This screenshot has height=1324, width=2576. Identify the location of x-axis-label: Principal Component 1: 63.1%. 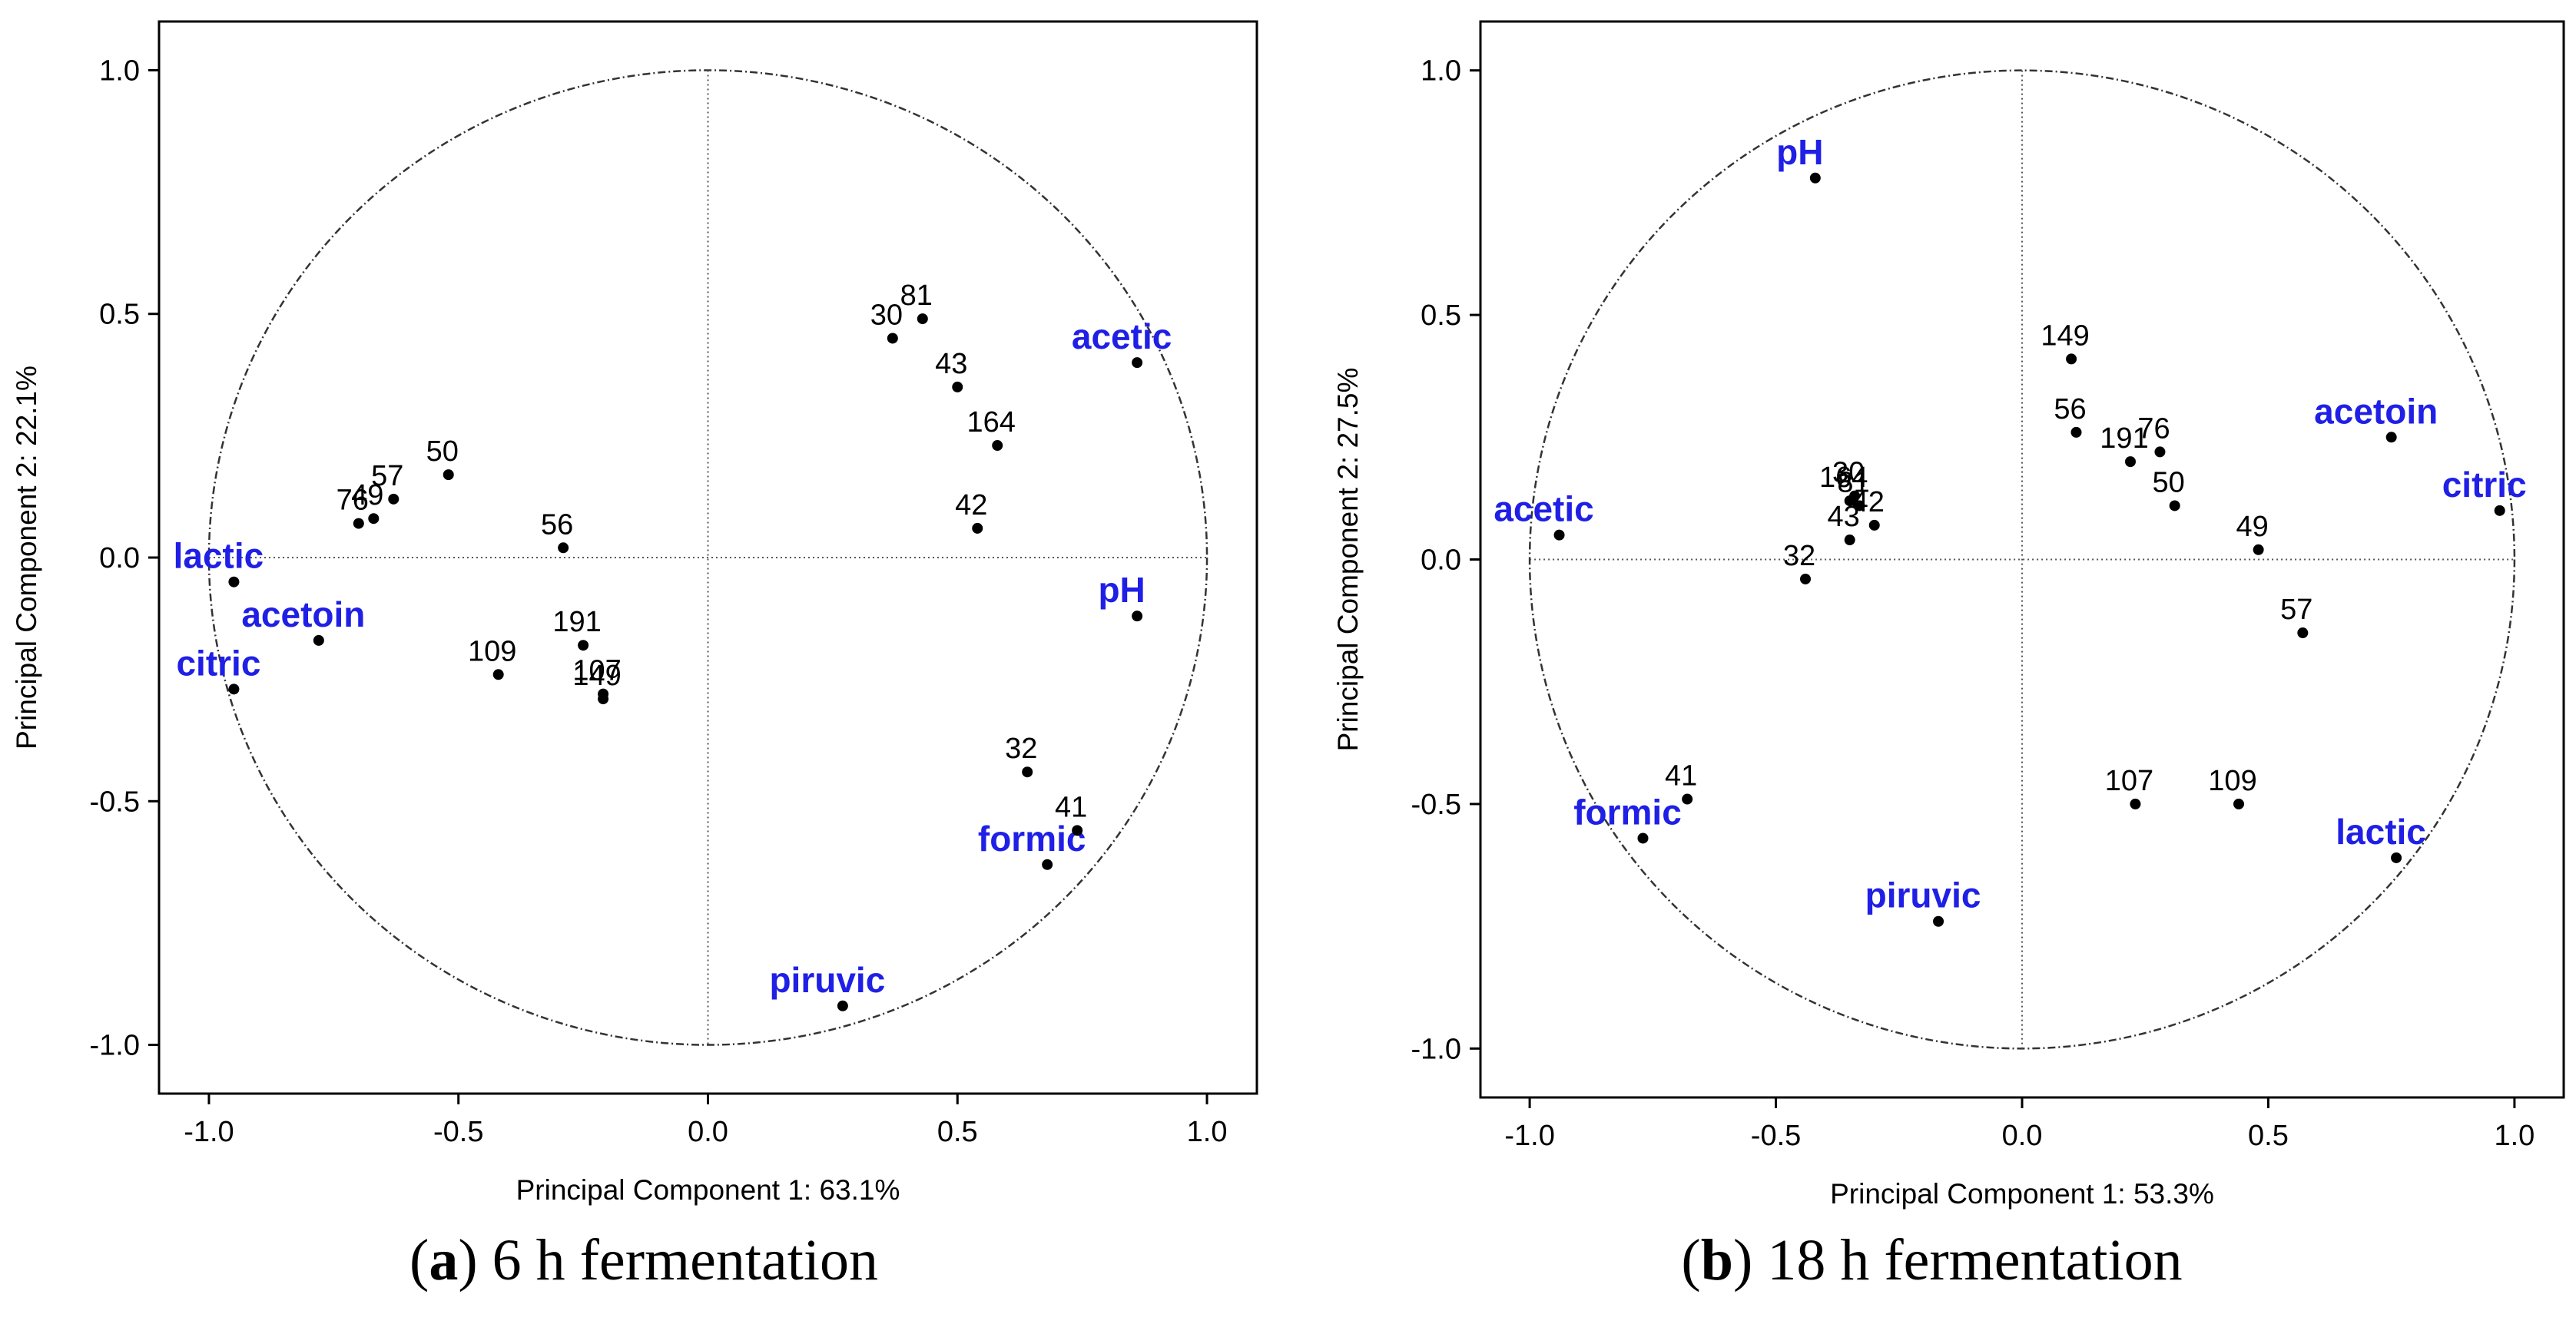
(708, 1190).